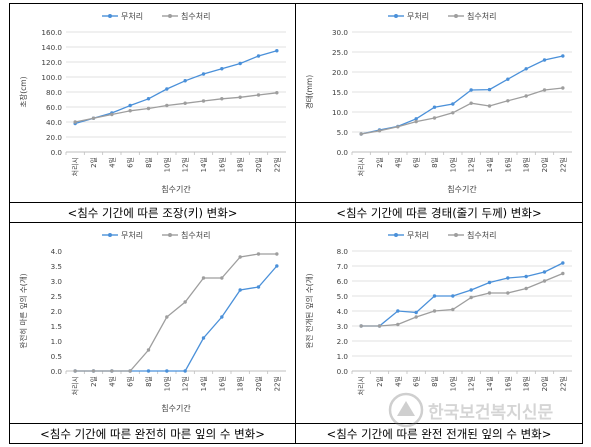 This screenshot has height=447, width=591. What do you see at coordinates (195, 235) in the screenshot?
I see `legend-label: 침수처리` at bounding box center [195, 235].